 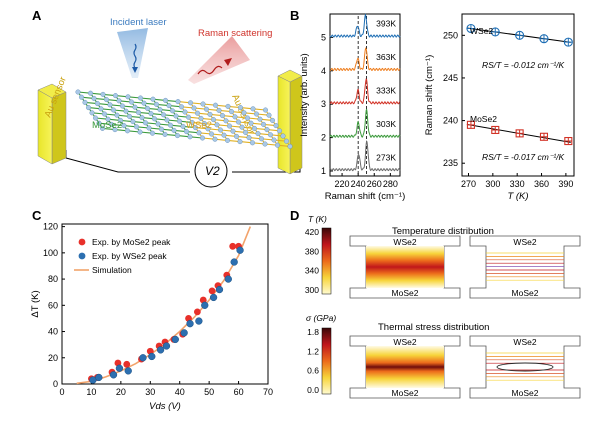 What do you see at coordinates (138, 22) in the screenshot?
I see `incident-laser-label: Incident laser` at bounding box center [138, 22].